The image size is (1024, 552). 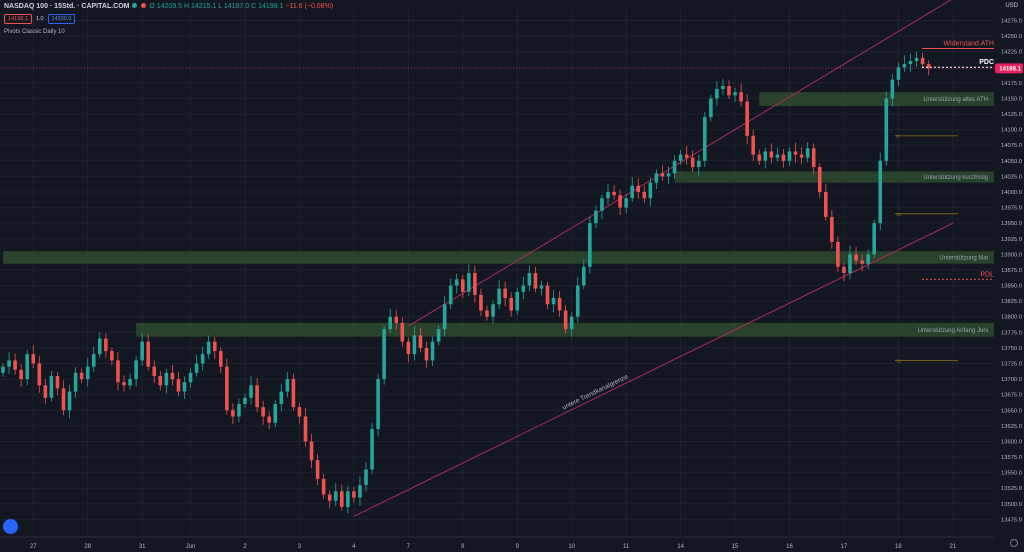 What do you see at coordinates (40, 19) in the screenshot?
I see `trade-buttons: 14198.1 1.0 14200.0` at bounding box center [40, 19].